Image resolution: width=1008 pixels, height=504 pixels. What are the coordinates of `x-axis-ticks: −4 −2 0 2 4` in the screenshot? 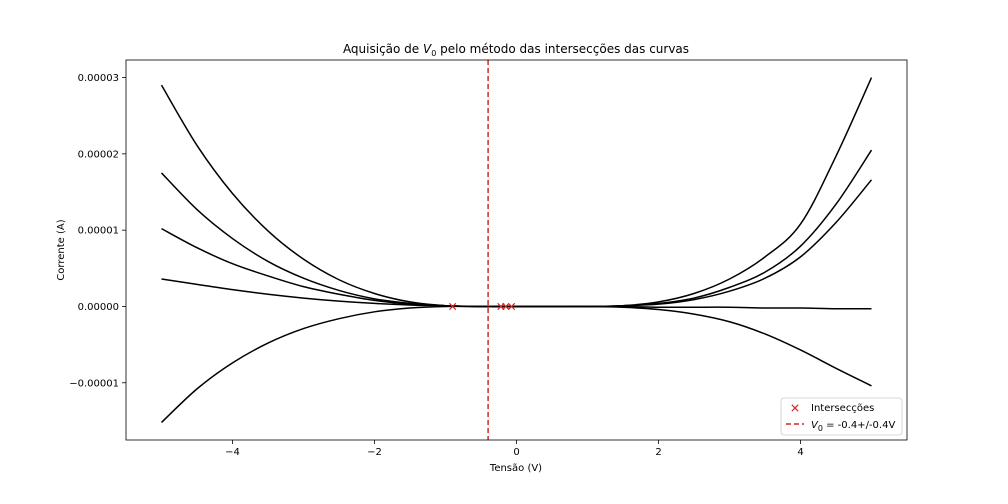 It's located at (514, 449).